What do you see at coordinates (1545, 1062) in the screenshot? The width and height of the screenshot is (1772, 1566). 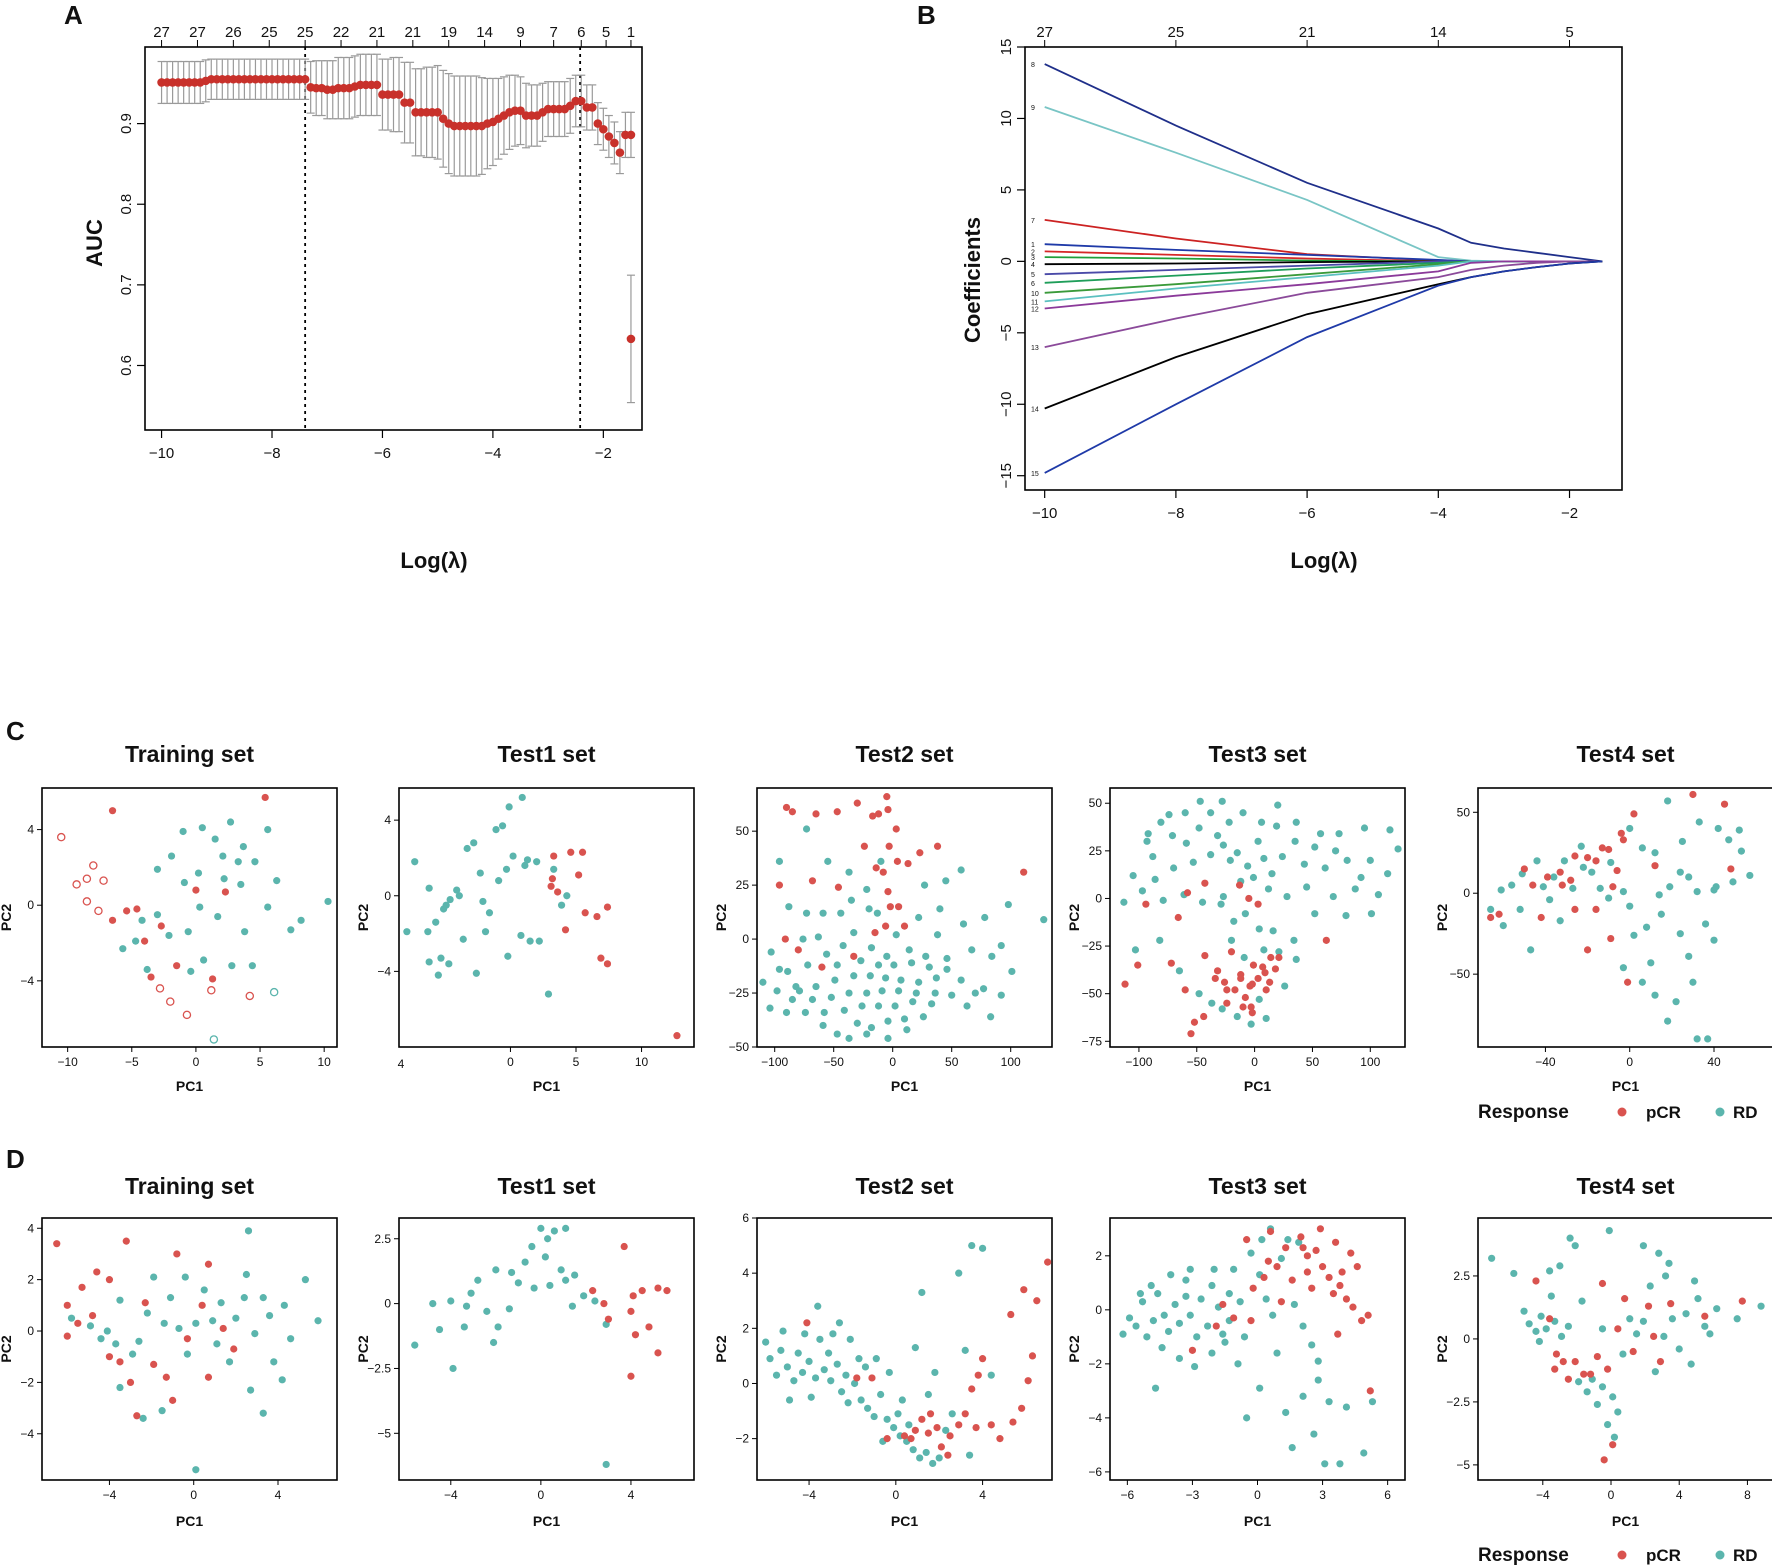 I see `pca-xtick-label: −40` at bounding box center [1545, 1062].